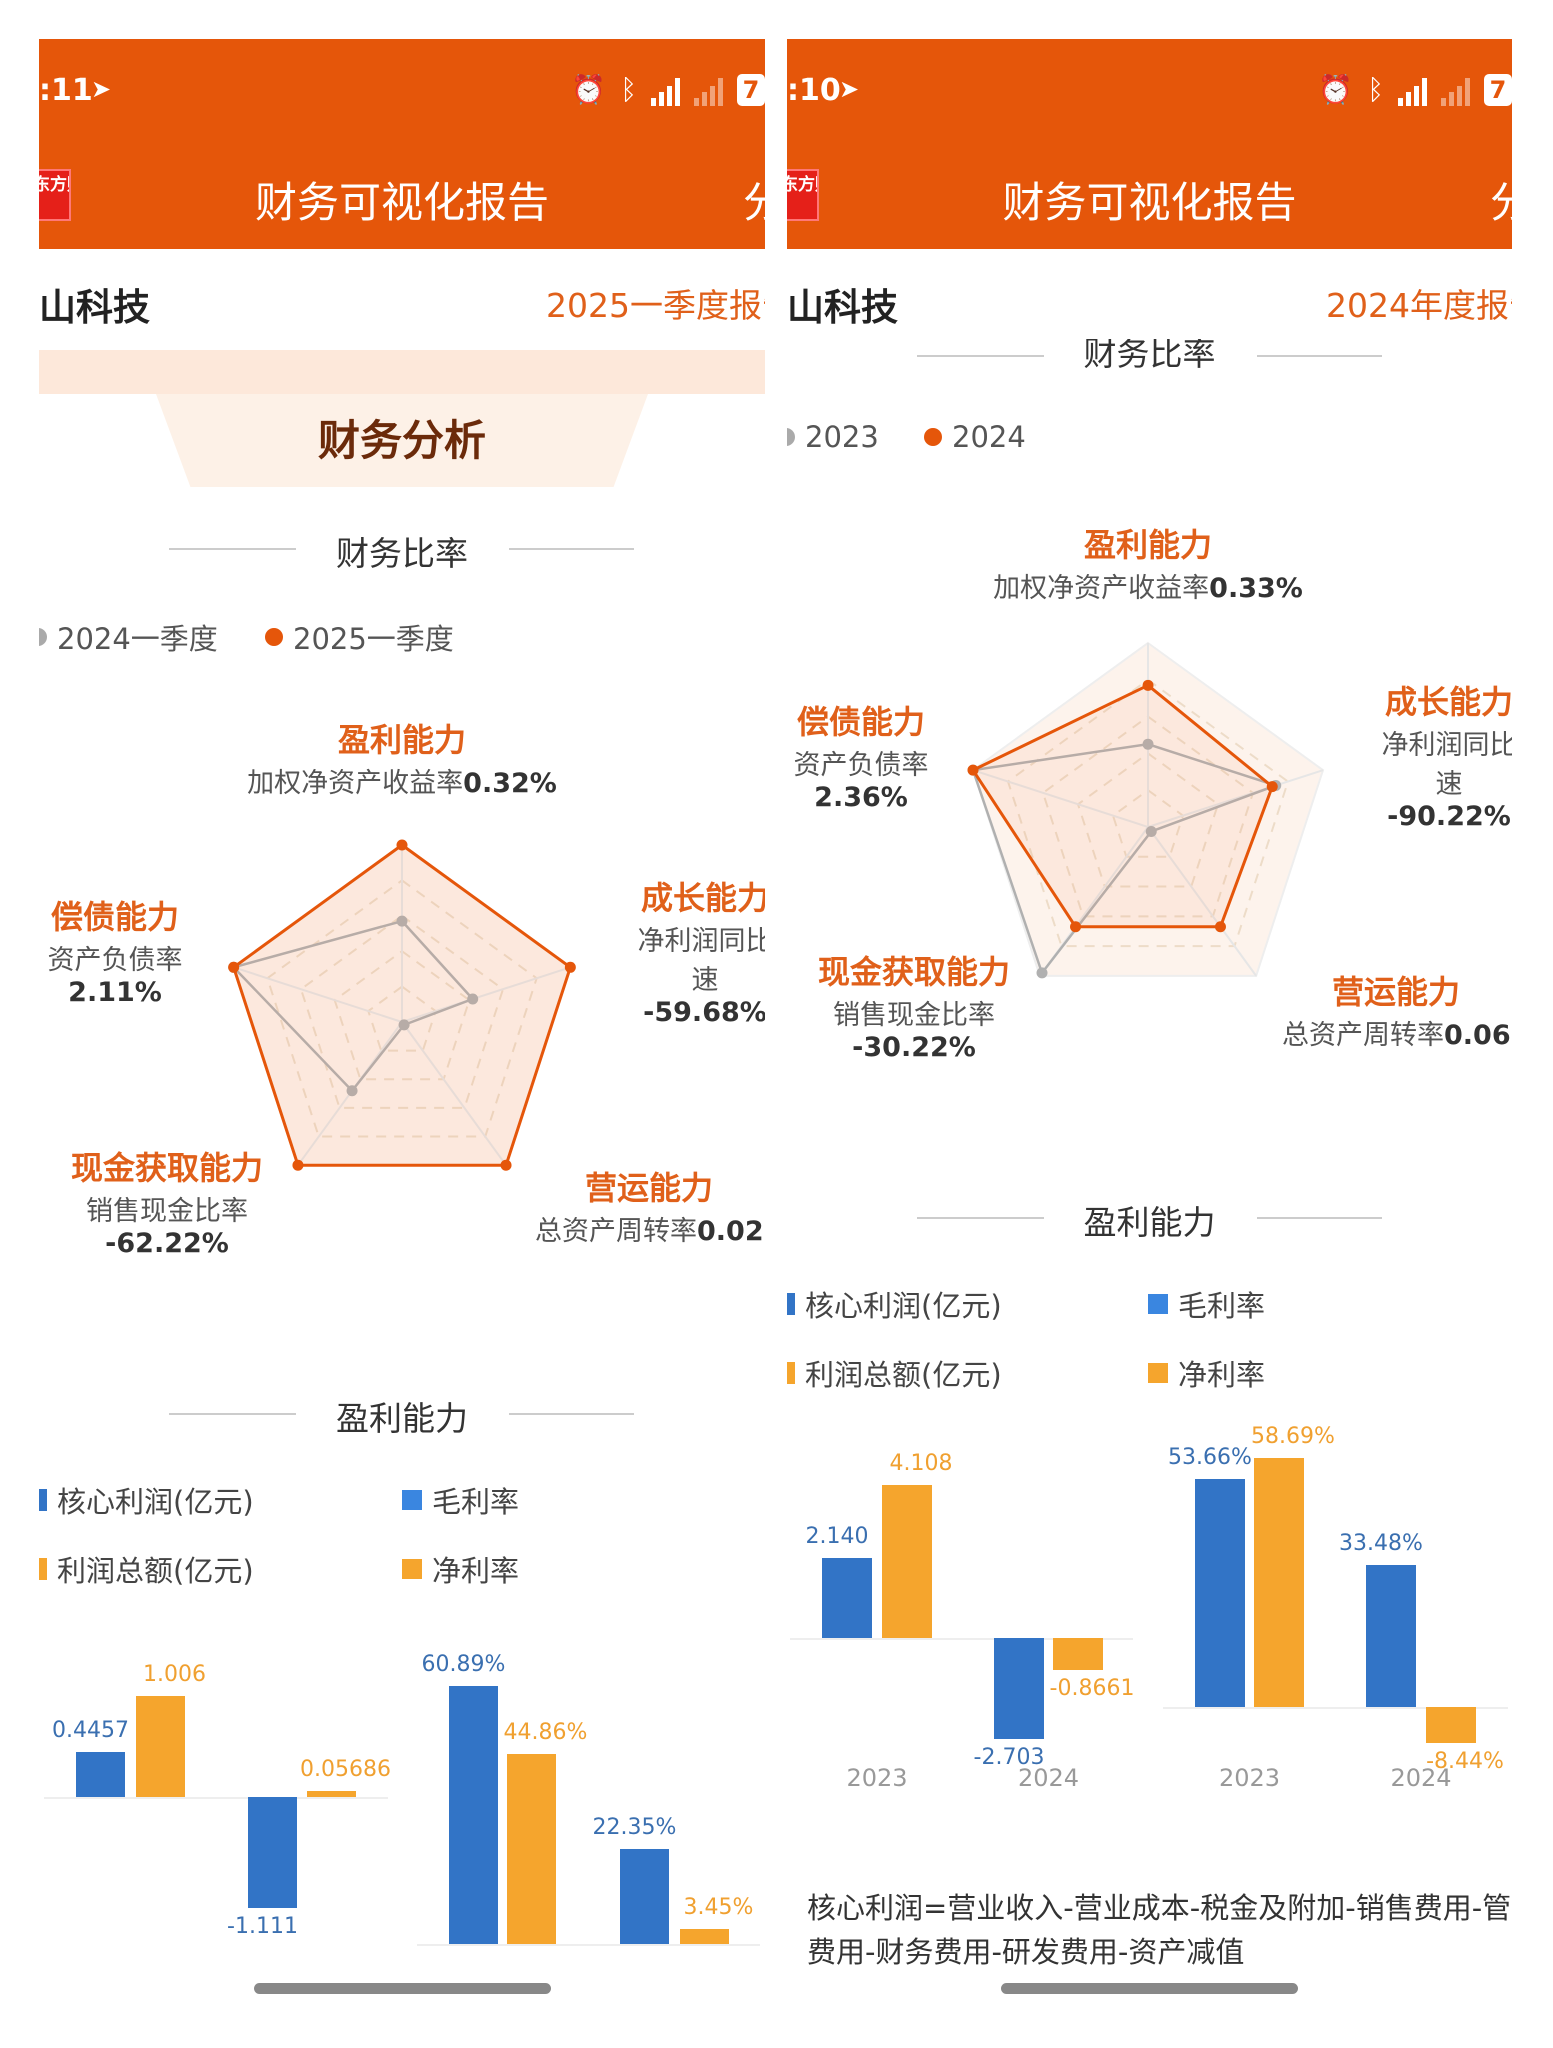 The width and height of the screenshot is (1553, 2048). I want to click on legend-label: 毛利率, so click(476, 1502).